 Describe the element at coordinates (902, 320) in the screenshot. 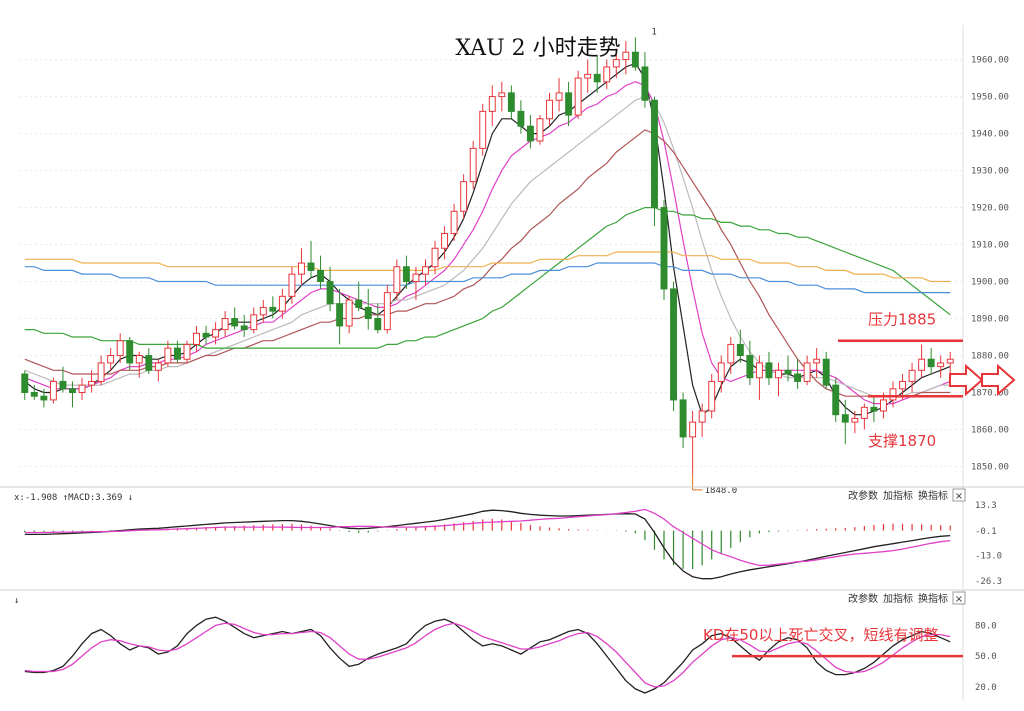

I see `resistance-label: 压力1885` at that location.